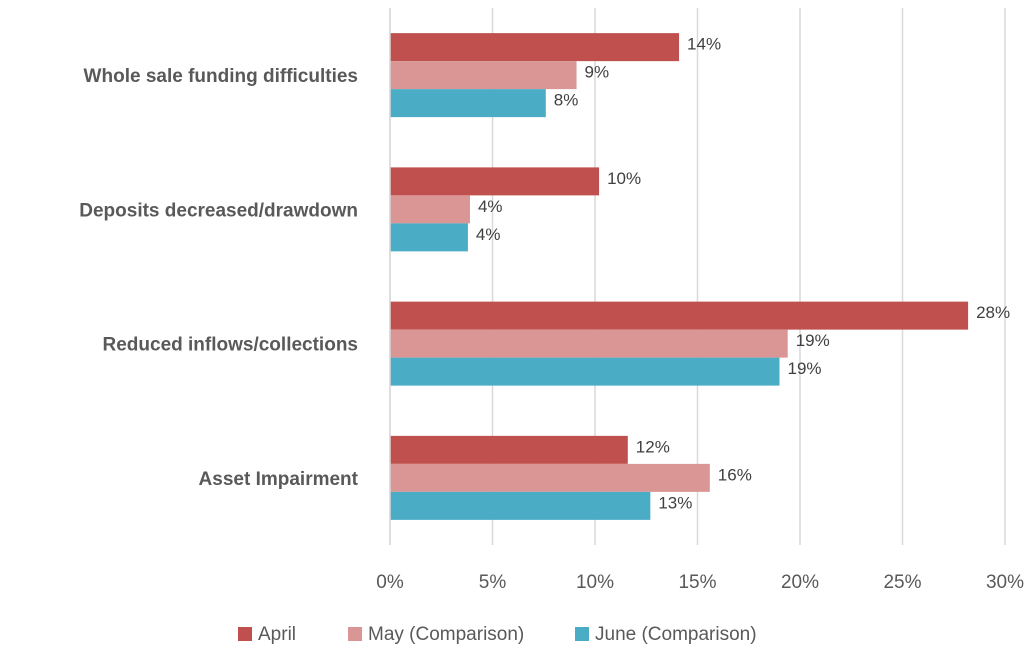 The image size is (1035, 652). What do you see at coordinates (697, 582) in the screenshot?
I see `x-tick-label: 15%` at bounding box center [697, 582].